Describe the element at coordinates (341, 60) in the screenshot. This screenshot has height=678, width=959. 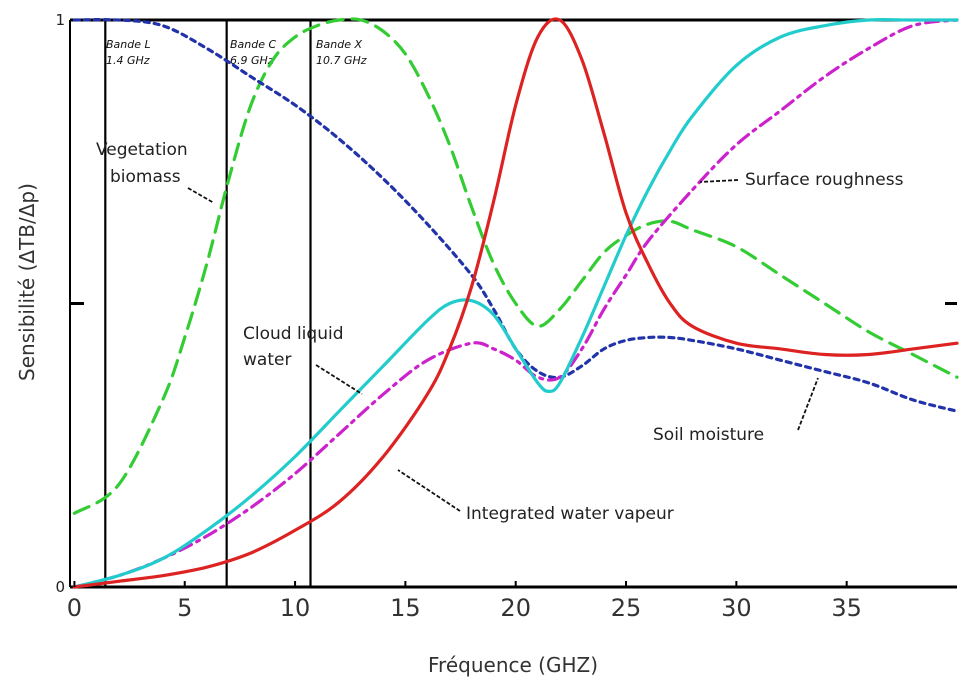
I see `band-freq-label: 10.7 GHz` at that location.